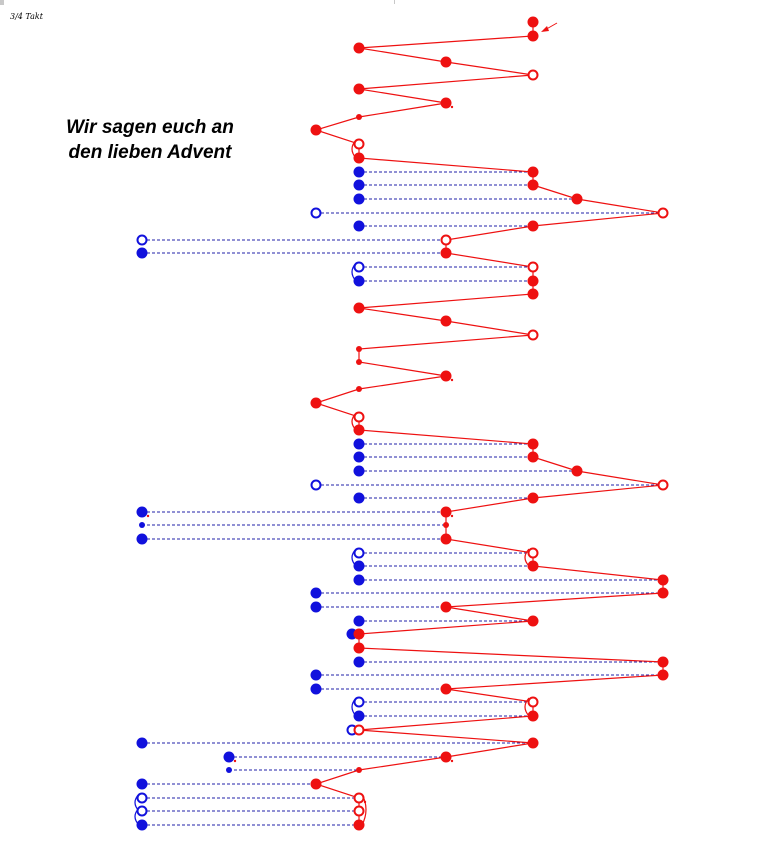 The image size is (779, 852). I want to click on song-title-line-1: Wir sagen euch an, so click(150, 127).